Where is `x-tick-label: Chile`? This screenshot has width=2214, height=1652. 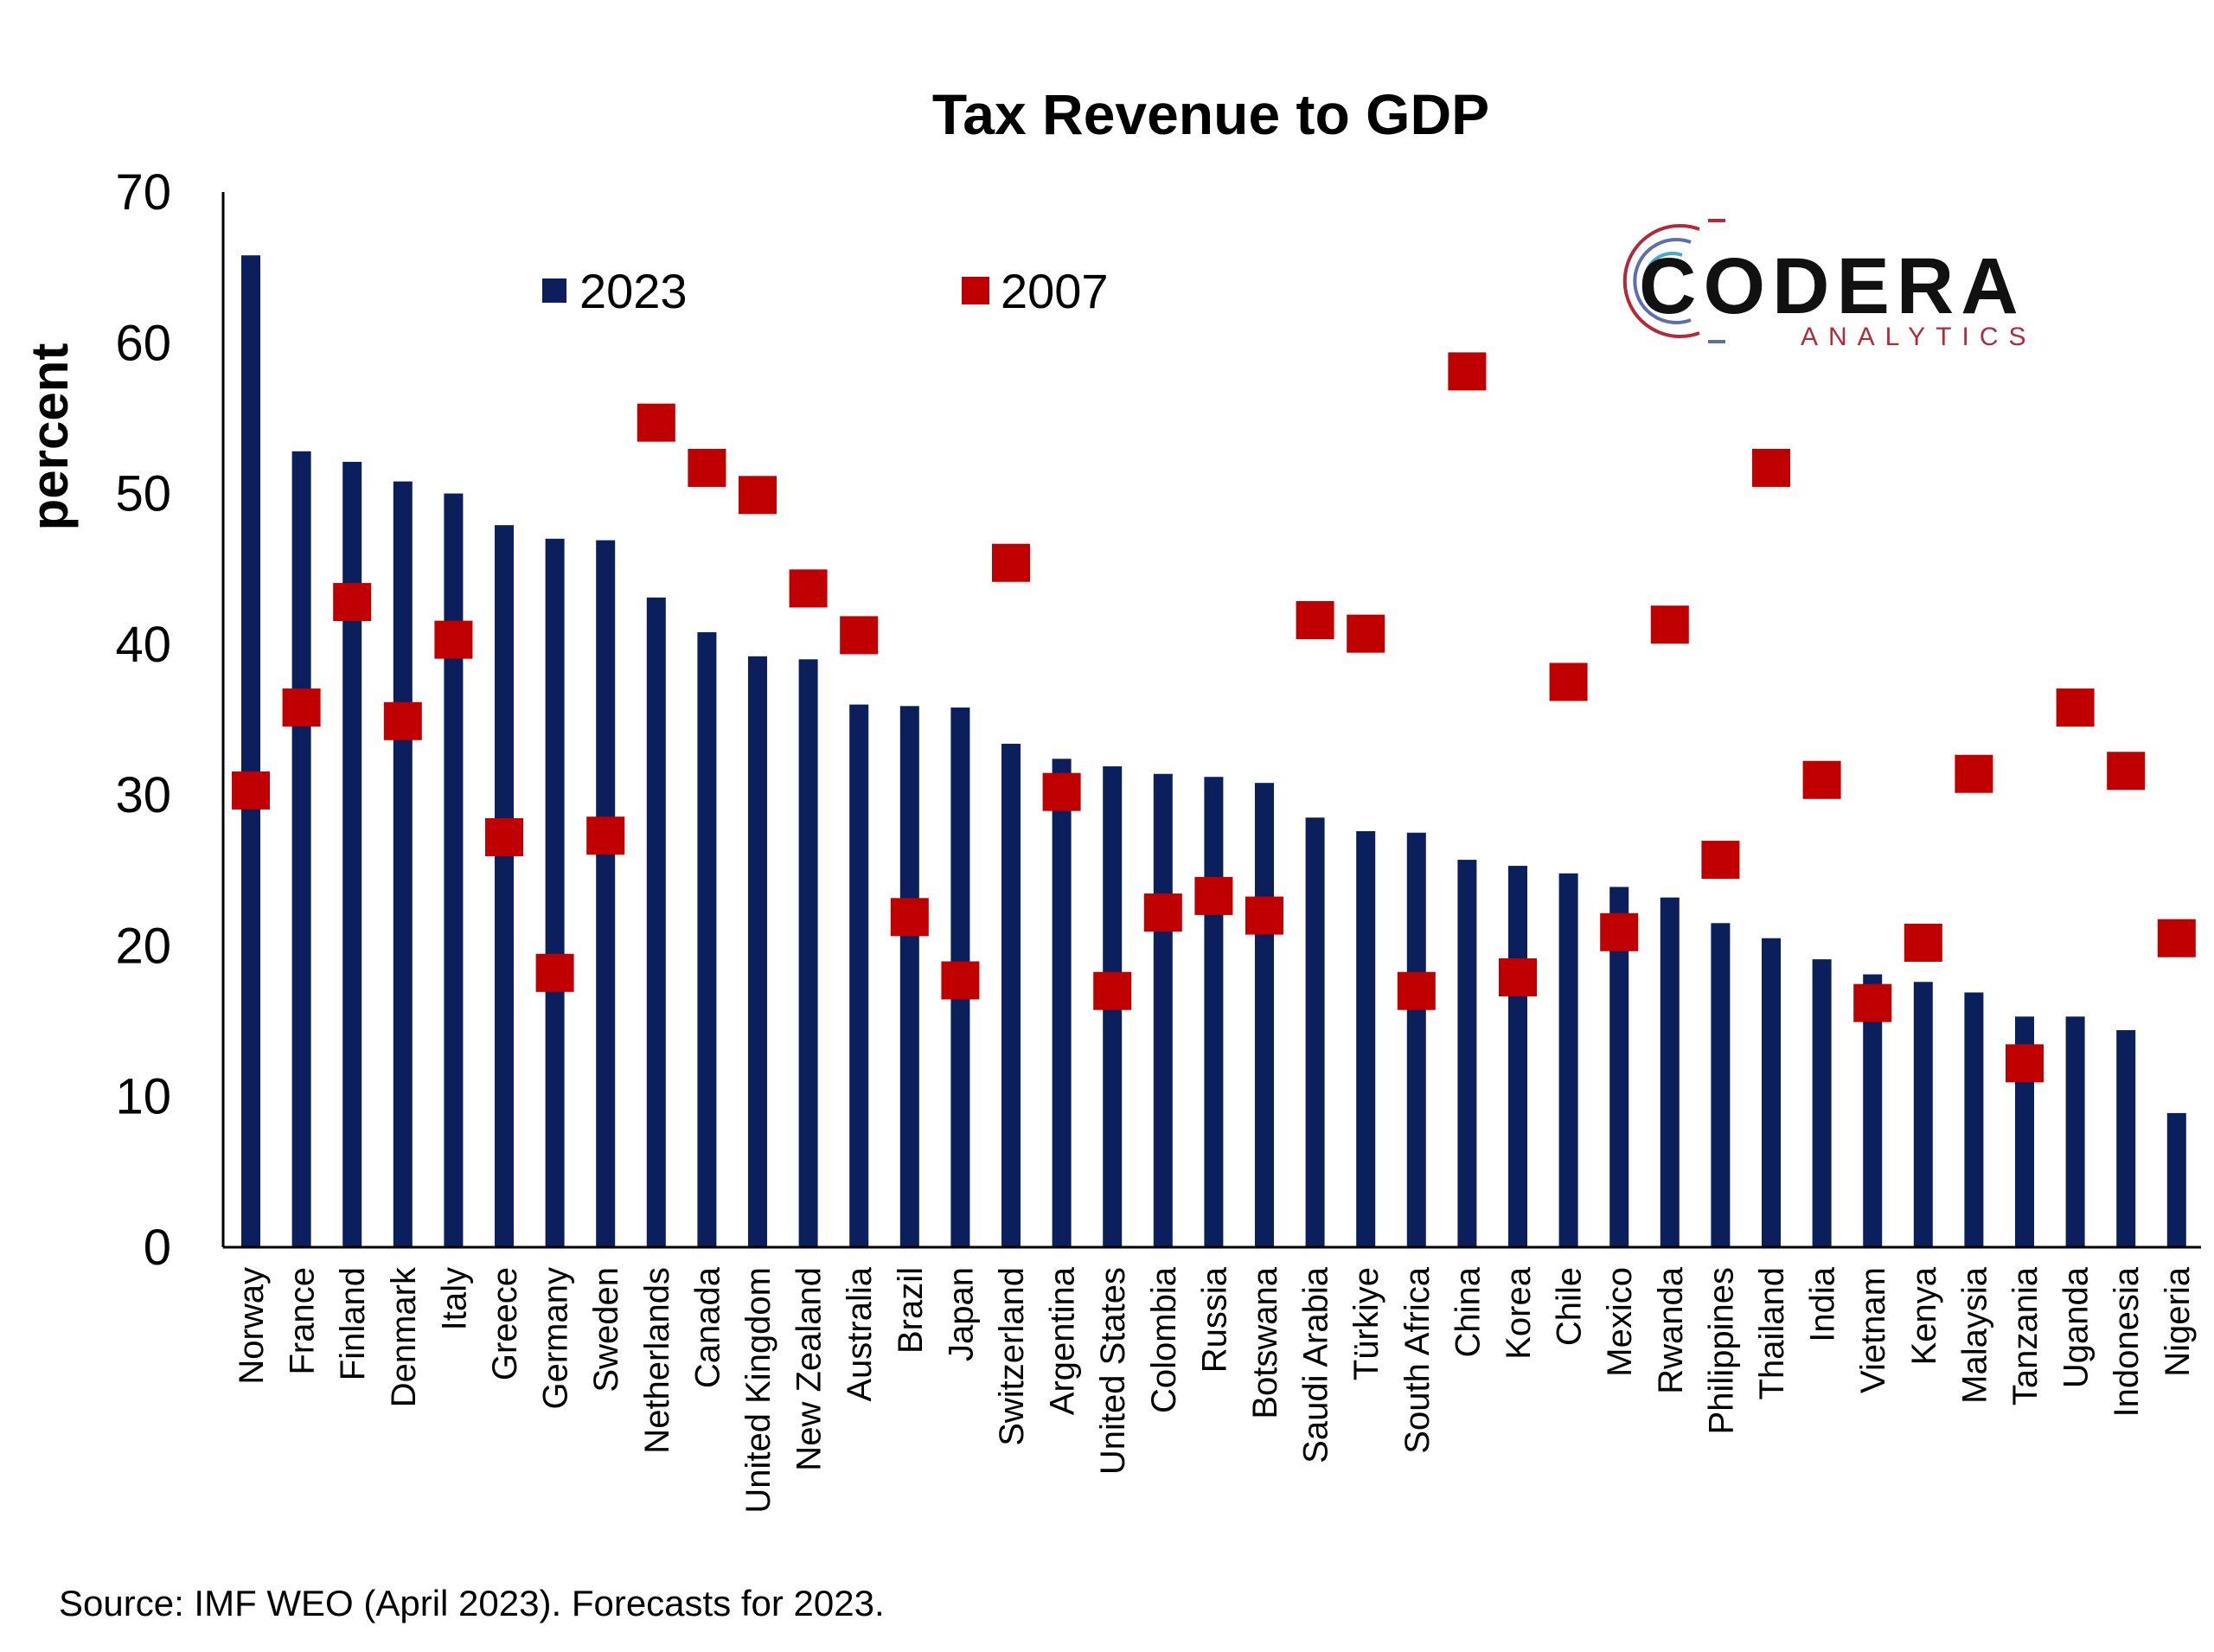 x-tick-label: Chile is located at coordinates (1570, 1306).